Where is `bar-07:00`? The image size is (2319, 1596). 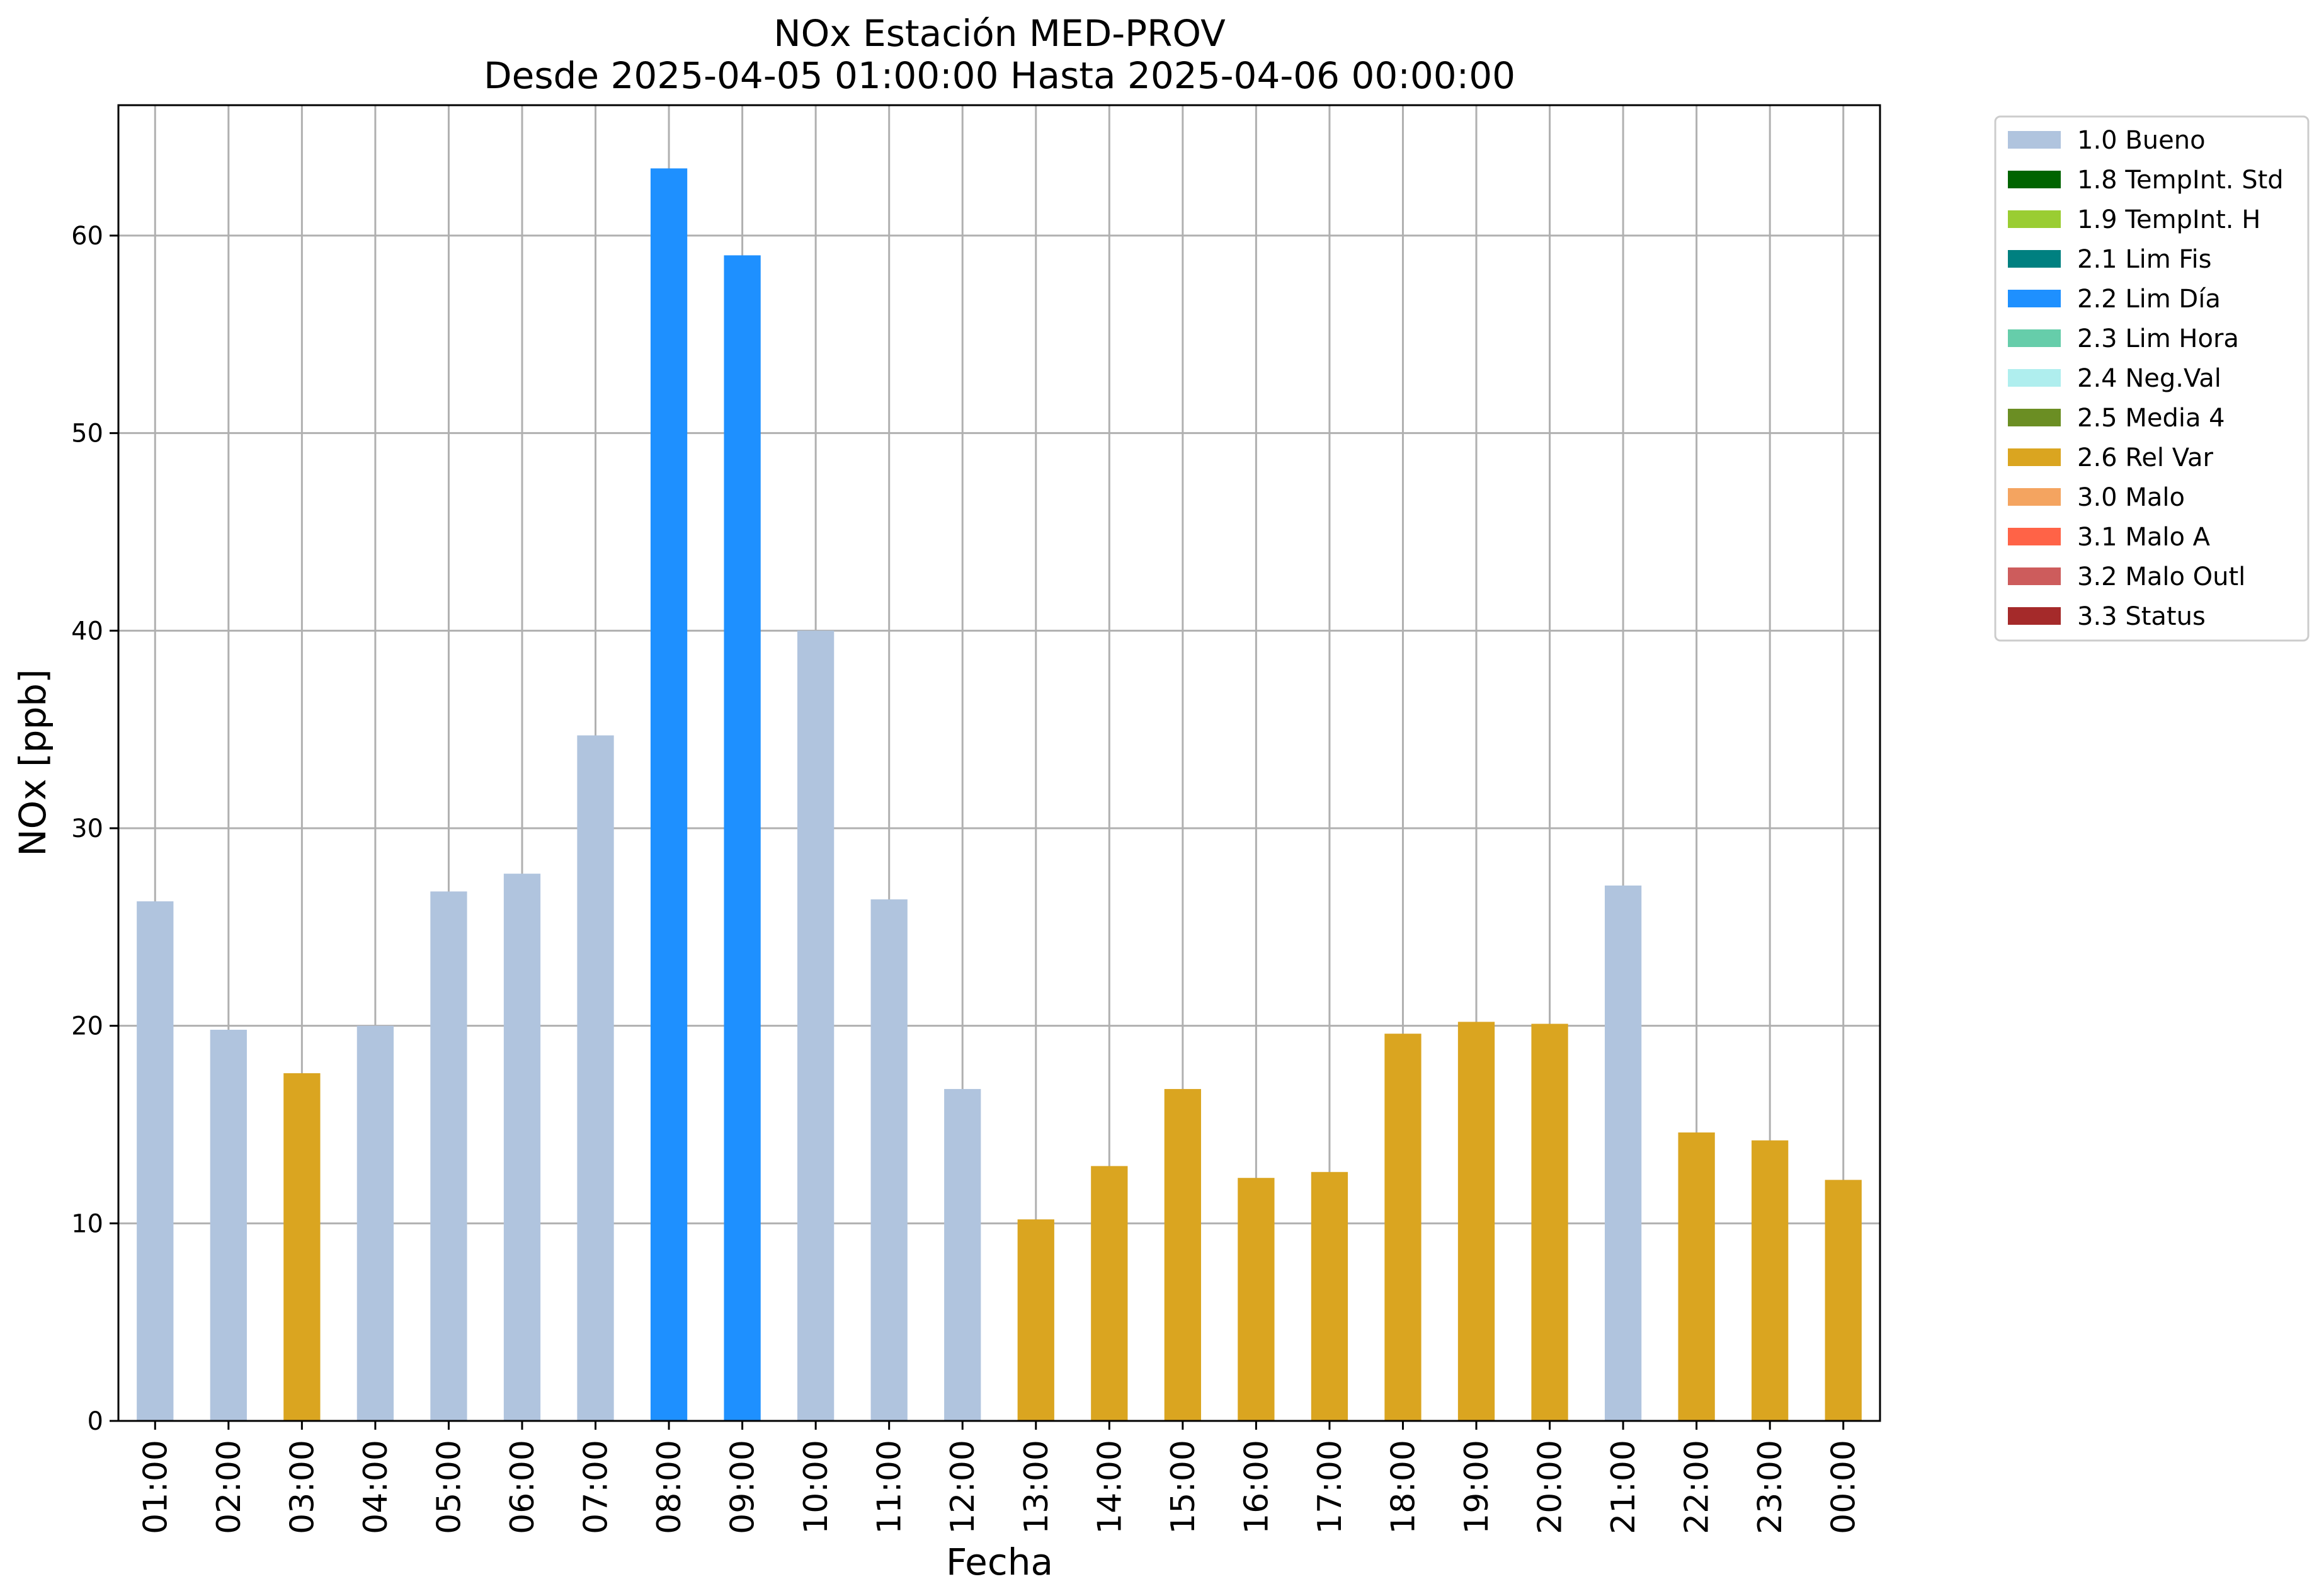
bar-07:00 is located at coordinates (595, 1078).